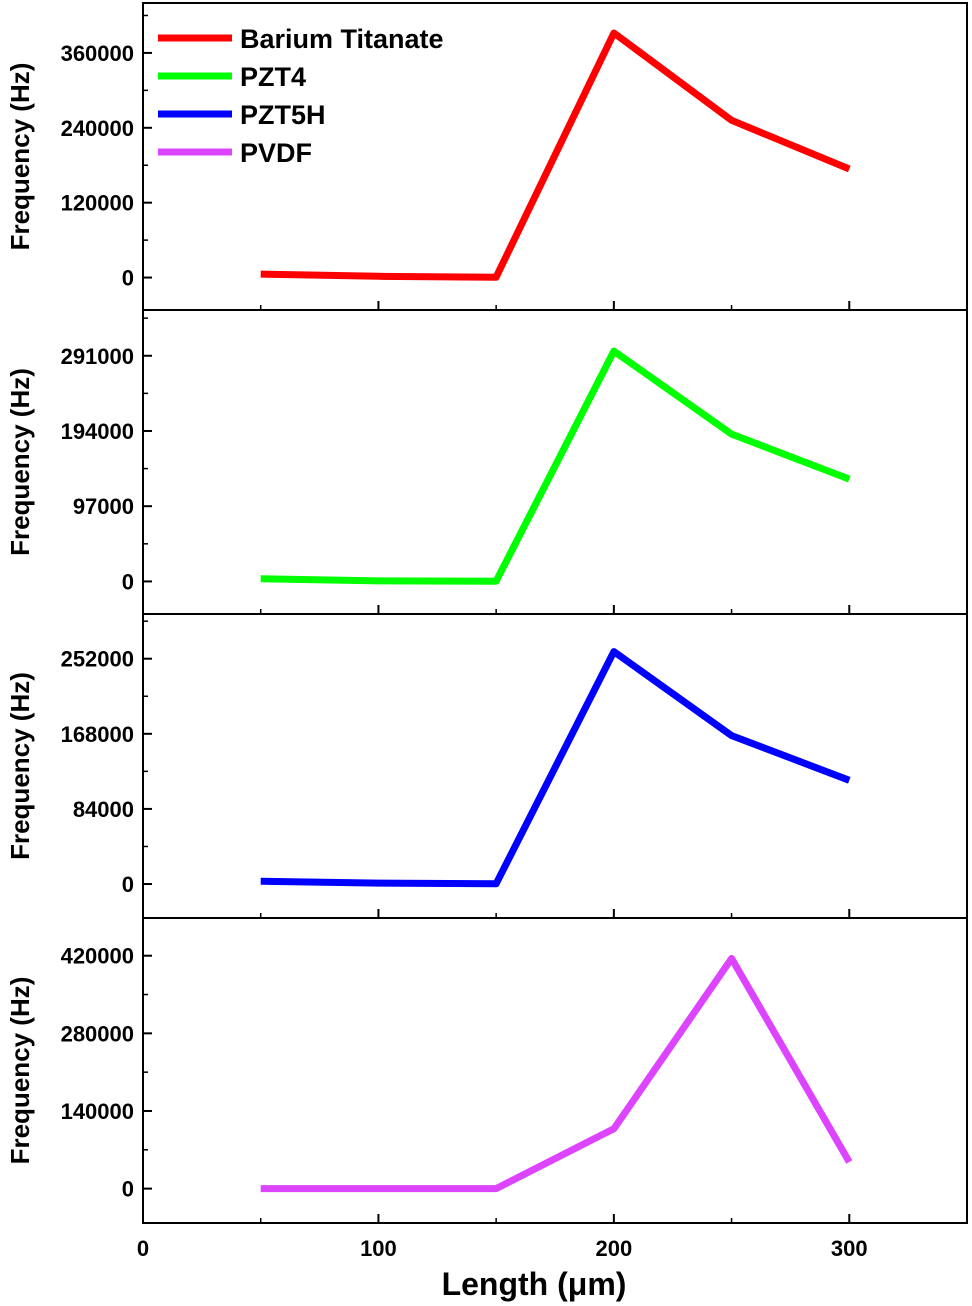 This screenshot has width=972, height=1306. I want to click on y-tick-label: 240000, so click(97, 128).